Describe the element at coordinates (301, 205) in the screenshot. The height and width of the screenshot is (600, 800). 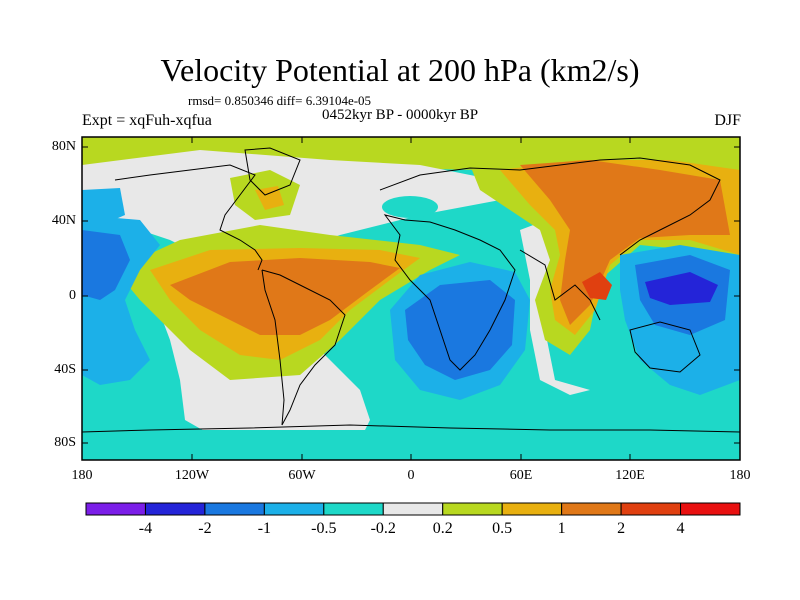
I see `field-neutral-north` at that location.